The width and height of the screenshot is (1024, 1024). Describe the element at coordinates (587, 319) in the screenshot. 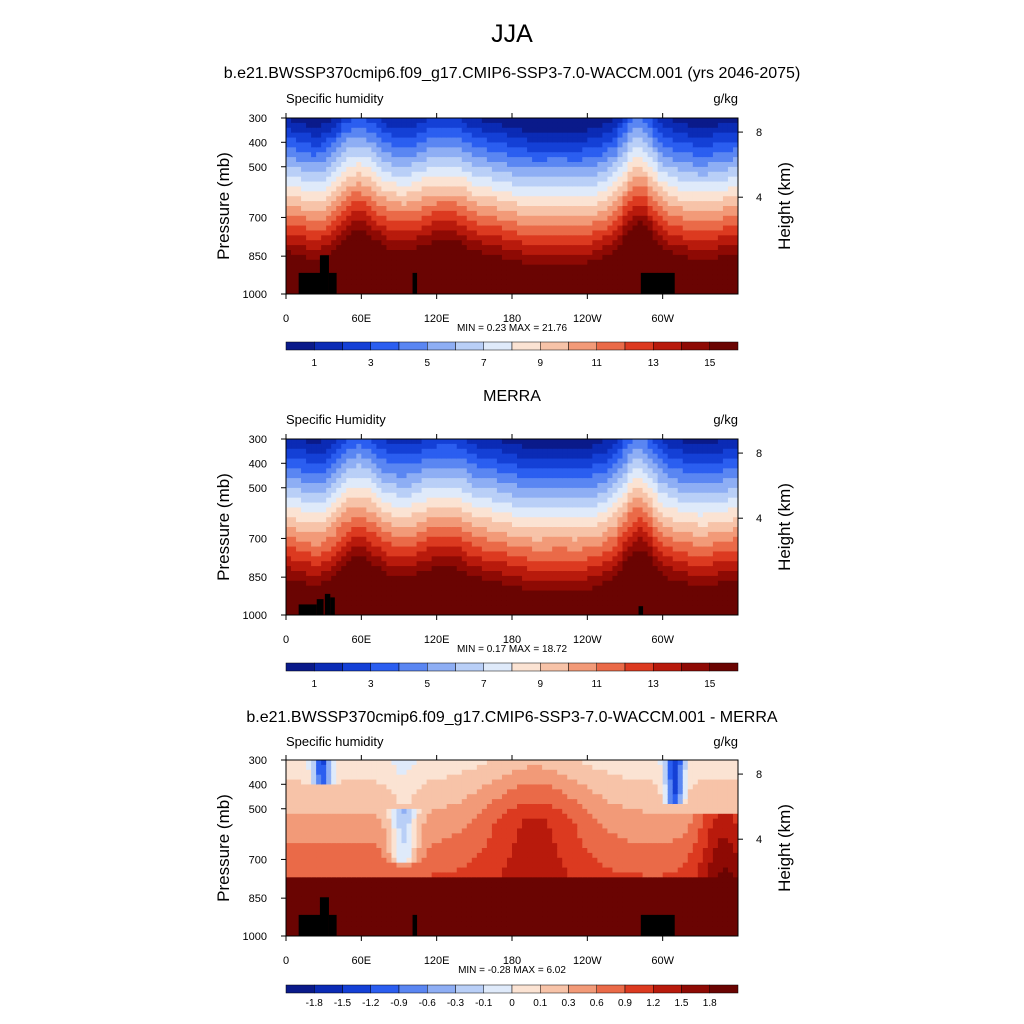

I see `x-tick-label: 120W` at that location.